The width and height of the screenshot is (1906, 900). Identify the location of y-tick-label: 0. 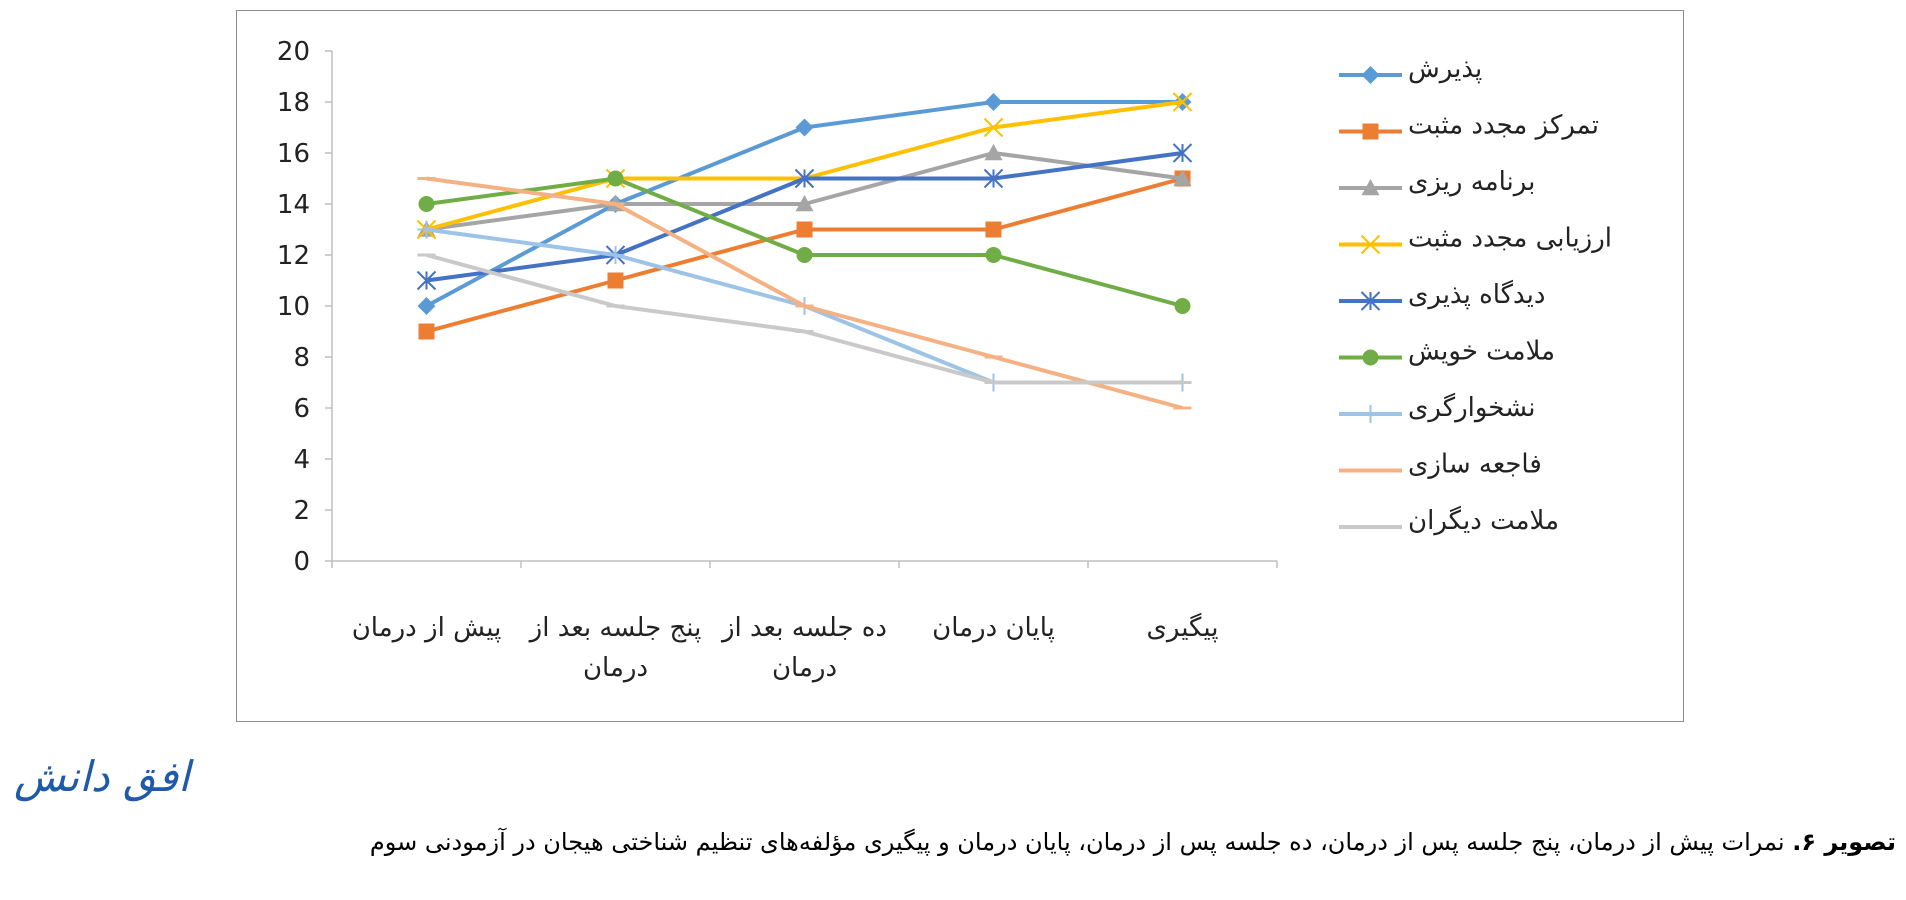
(301, 562).